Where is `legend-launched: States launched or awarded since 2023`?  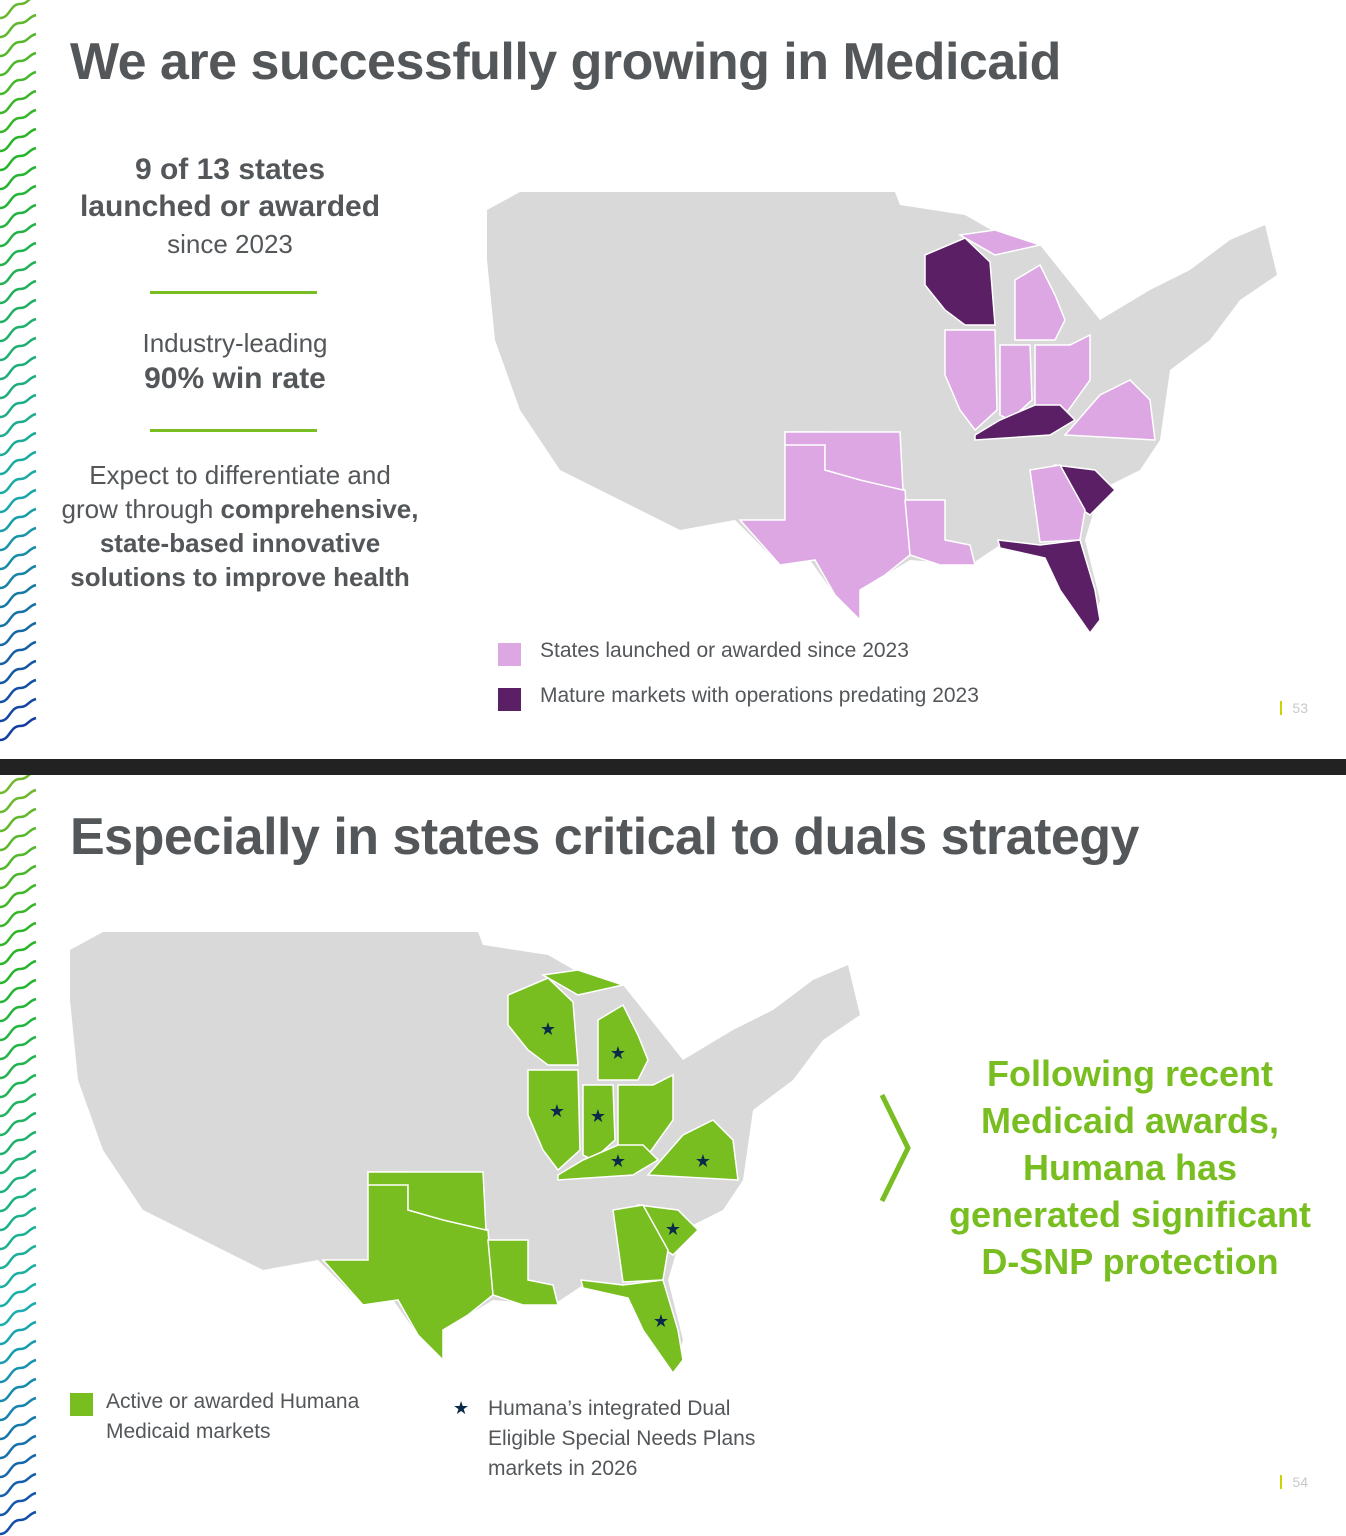 legend-launched: States launched or awarded since 2023 is located at coordinates (724, 650).